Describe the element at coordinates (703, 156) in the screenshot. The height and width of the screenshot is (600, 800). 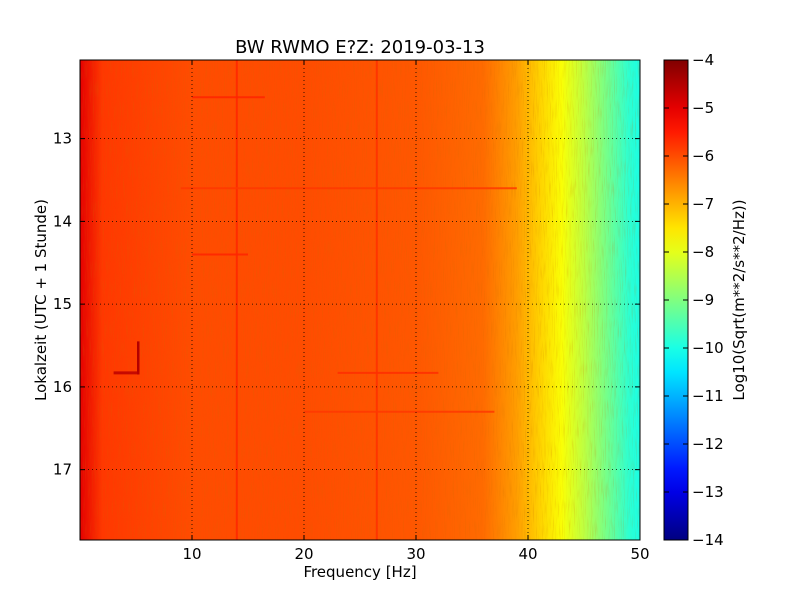
I see `colorbar-tick-label: −6` at that location.